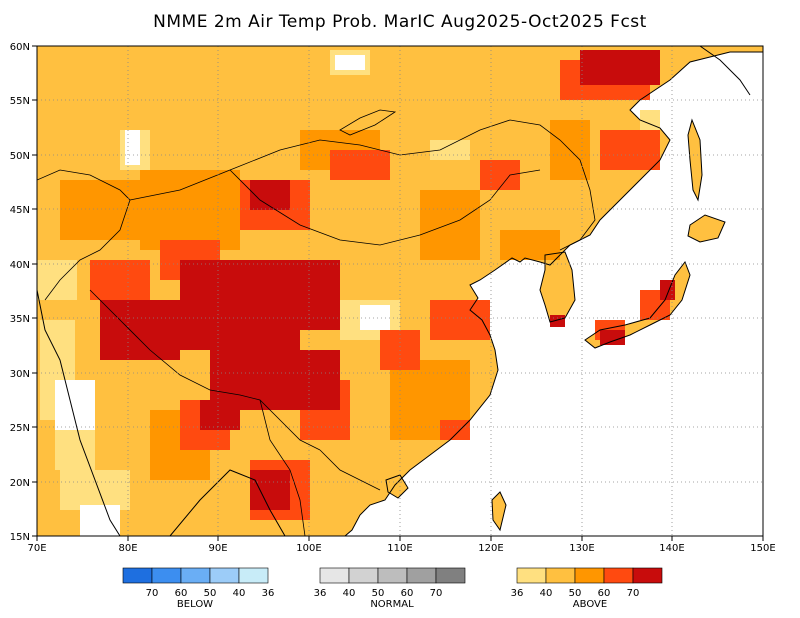  I want to click on coastline-kamchatka, so click(725, 71).